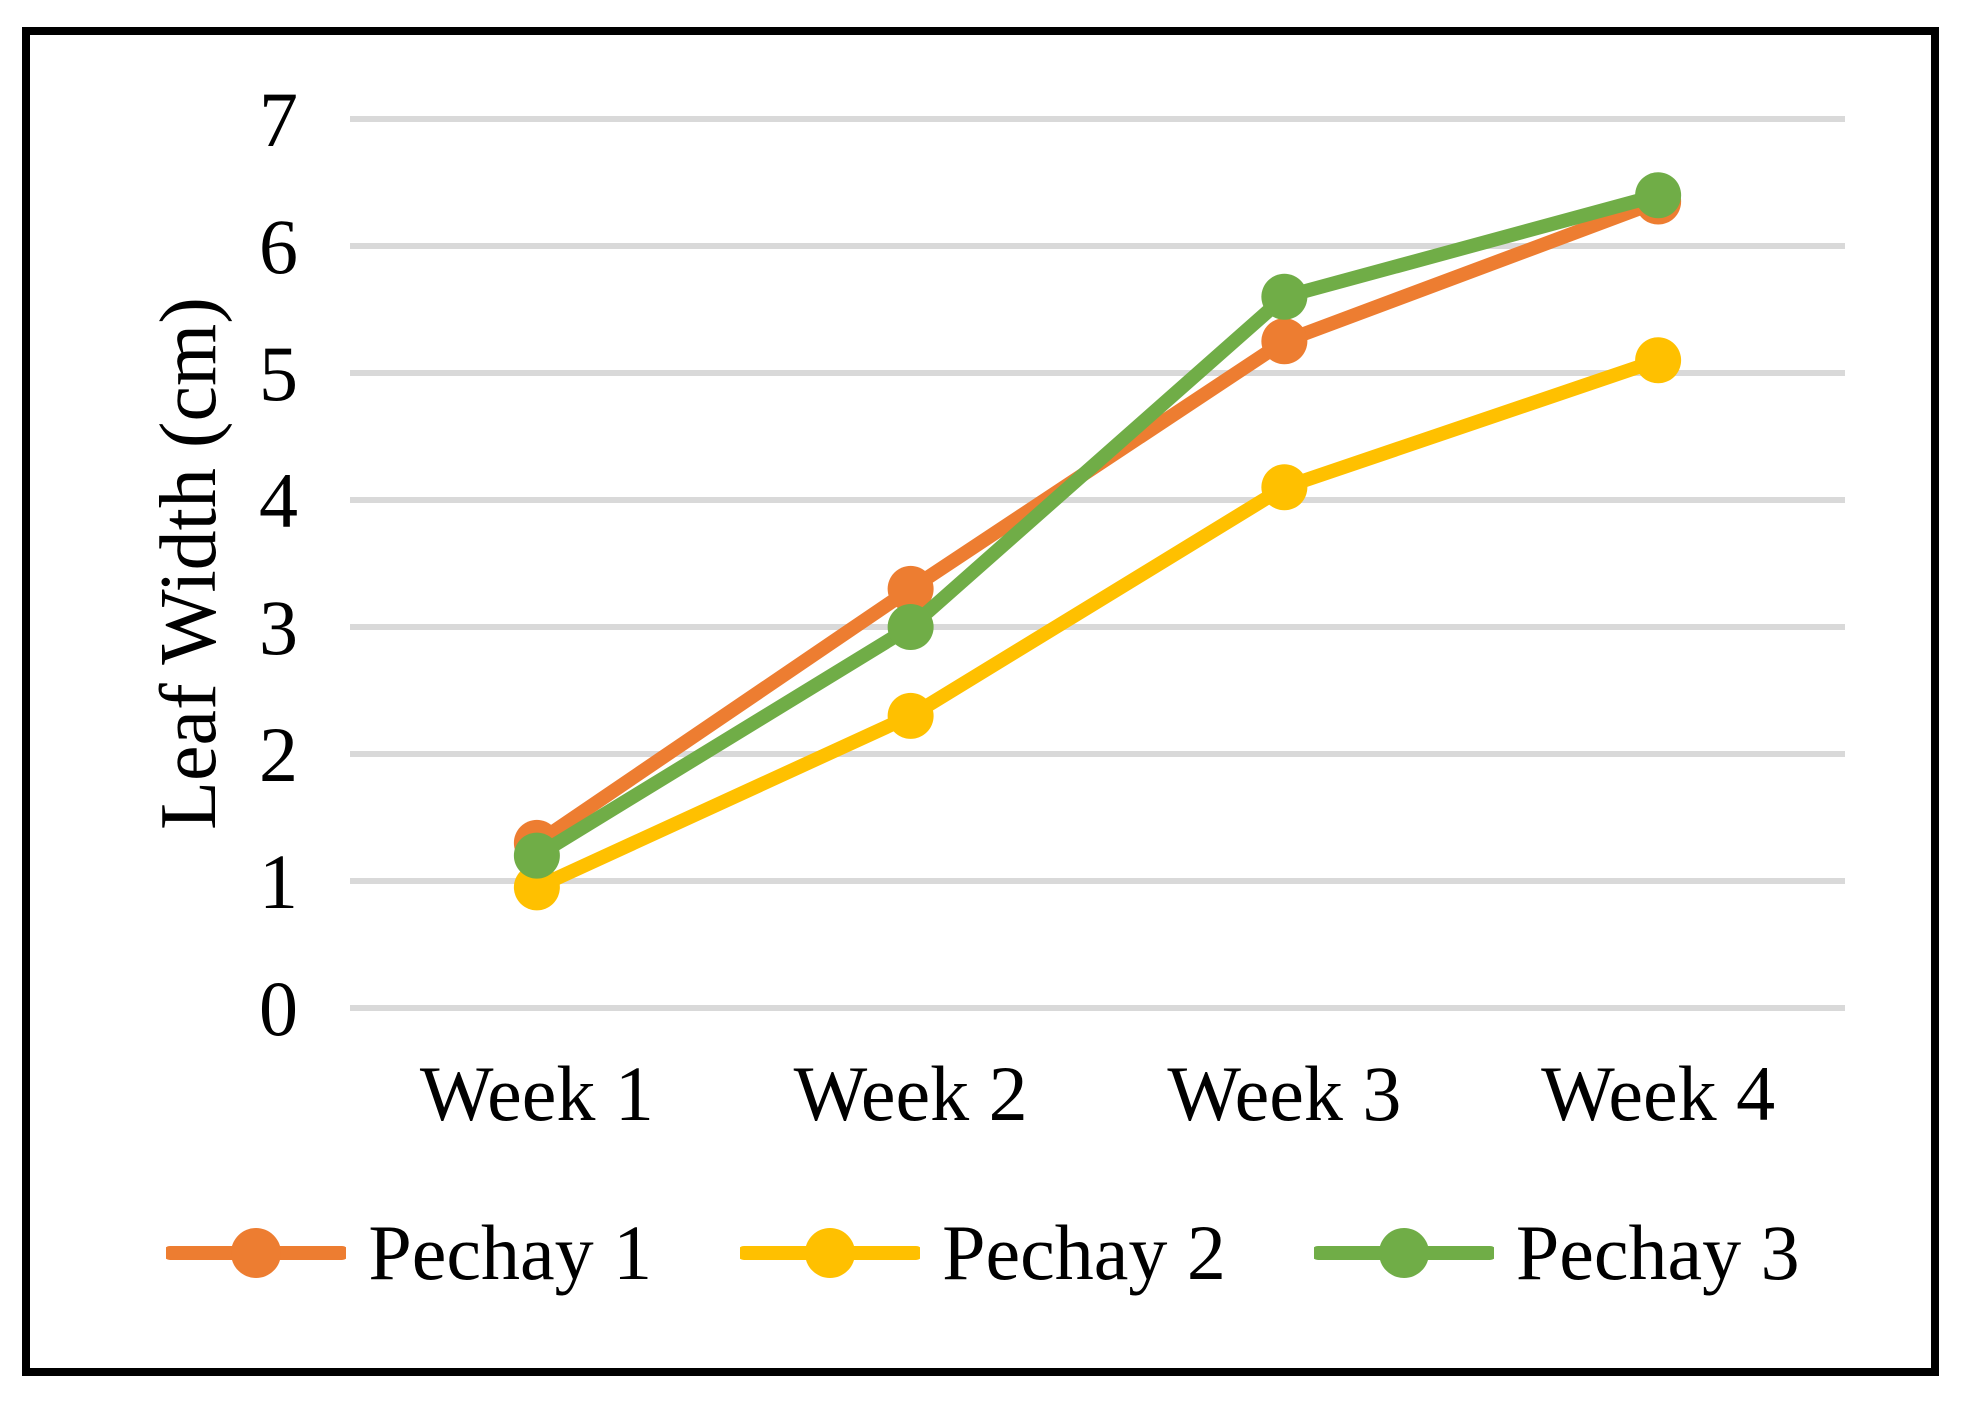 The width and height of the screenshot is (1966, 1409). I want to click on x-category-label-week-1: Week 1, so click(537, 1093).